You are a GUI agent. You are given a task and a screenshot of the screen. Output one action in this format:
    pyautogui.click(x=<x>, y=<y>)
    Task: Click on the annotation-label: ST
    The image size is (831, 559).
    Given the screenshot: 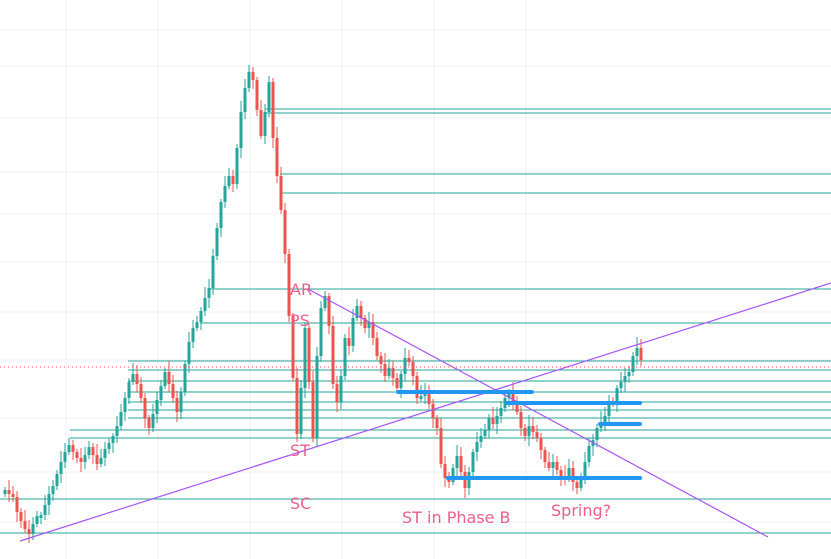 What is the action you would take?
    pyautogui.click(x=300, y=450)
    